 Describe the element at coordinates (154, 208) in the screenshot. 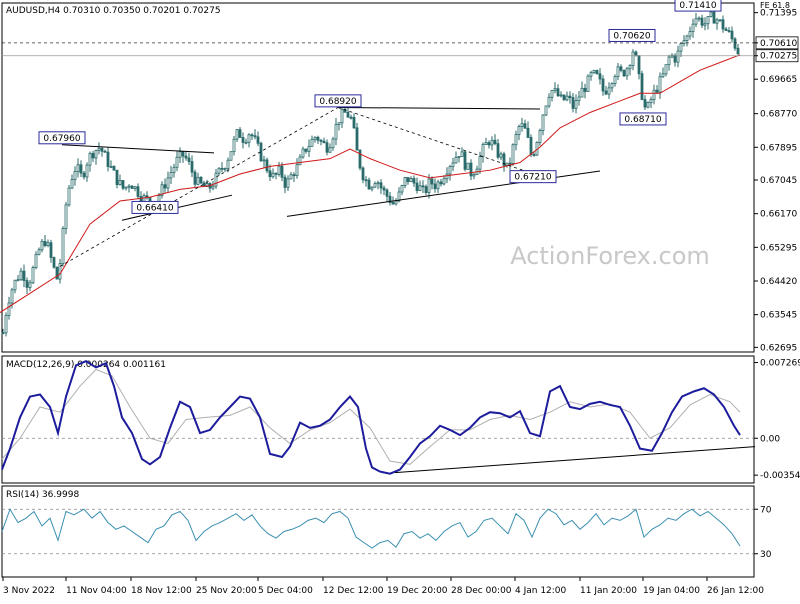

I see `annotation-label: 0.66410` at that location.